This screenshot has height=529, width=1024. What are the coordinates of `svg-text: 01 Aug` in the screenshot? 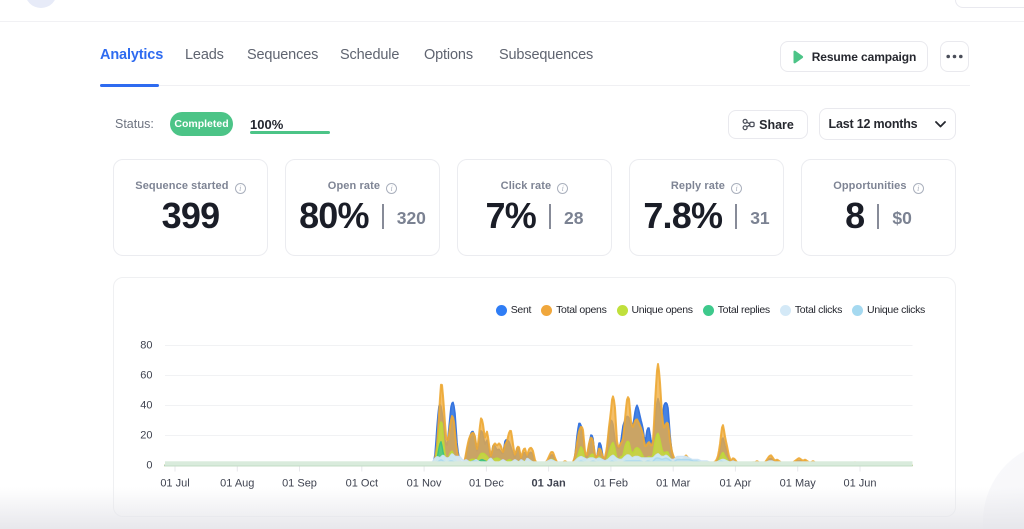 It's located at (237, 484).